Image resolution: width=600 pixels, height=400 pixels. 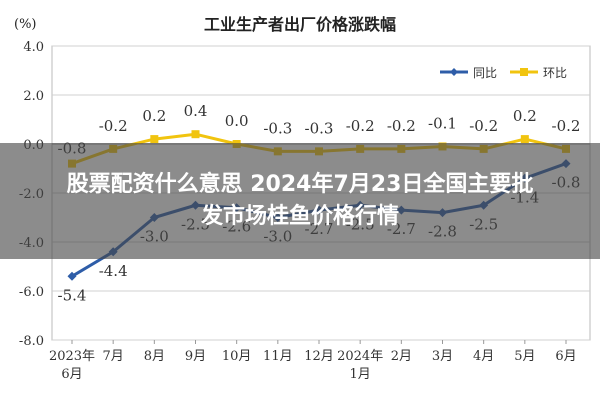 What do you see at coordinates (154, 356) in the screenshot?
I see `x-tick-label: 8月` at bounding box center [154, 356].